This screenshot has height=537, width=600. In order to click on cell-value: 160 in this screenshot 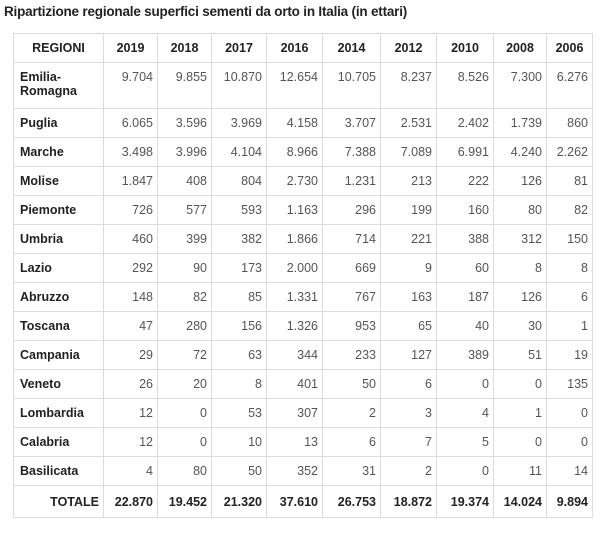, I will do `click(465, 210)`.